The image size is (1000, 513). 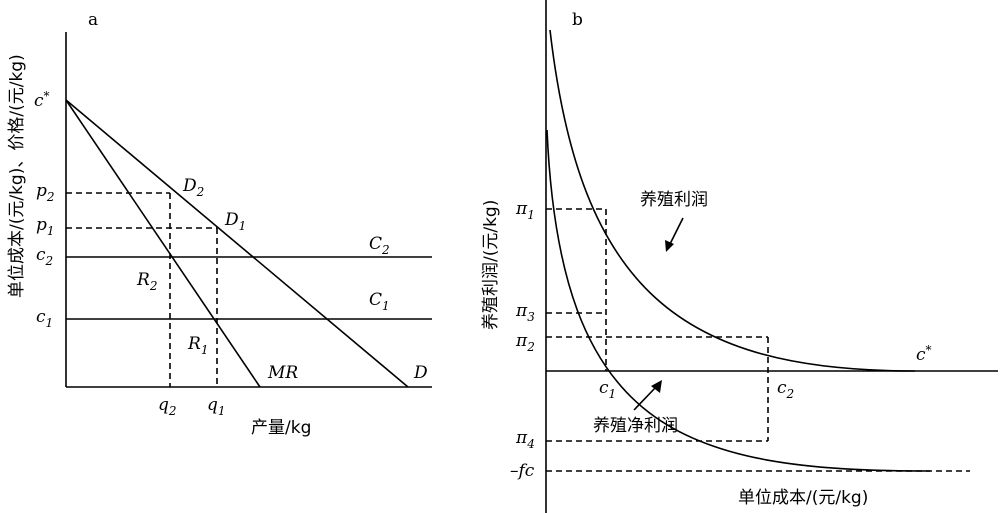 I want to click on panel-b-x-title: 单位成本/(元/kg), so click(x=803, y=498).